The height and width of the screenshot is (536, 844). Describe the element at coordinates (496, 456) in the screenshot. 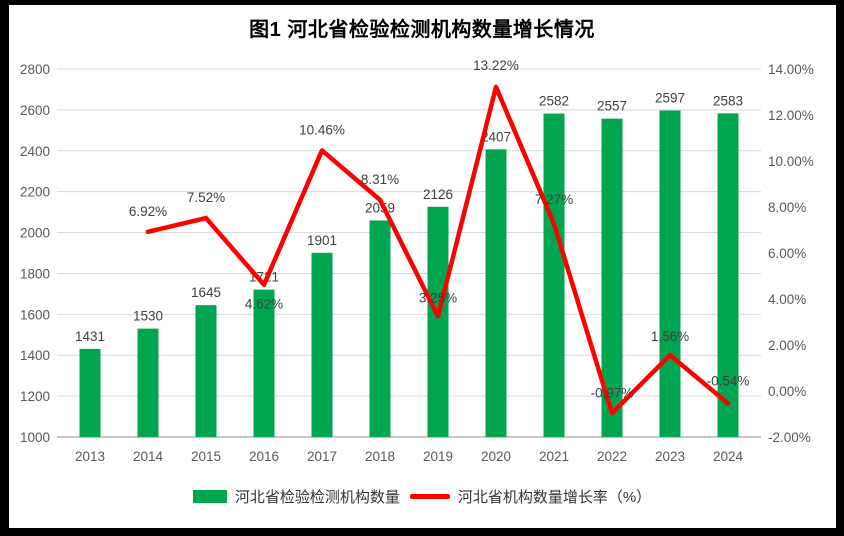

I see `x-axis-tick-label: 2020` at that location.